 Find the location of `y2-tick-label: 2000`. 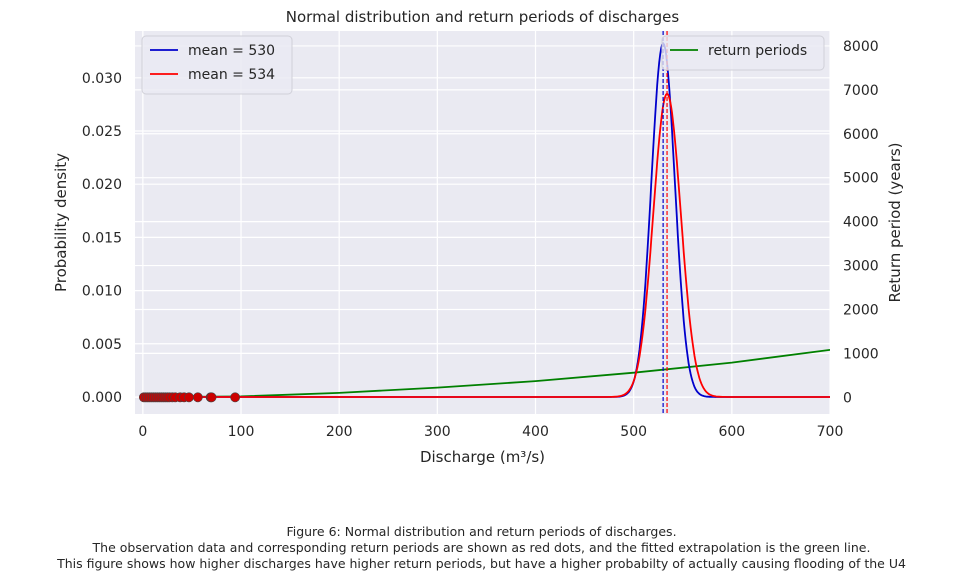

y2-tick-label: 2000 is located at coordinates (861, 310).